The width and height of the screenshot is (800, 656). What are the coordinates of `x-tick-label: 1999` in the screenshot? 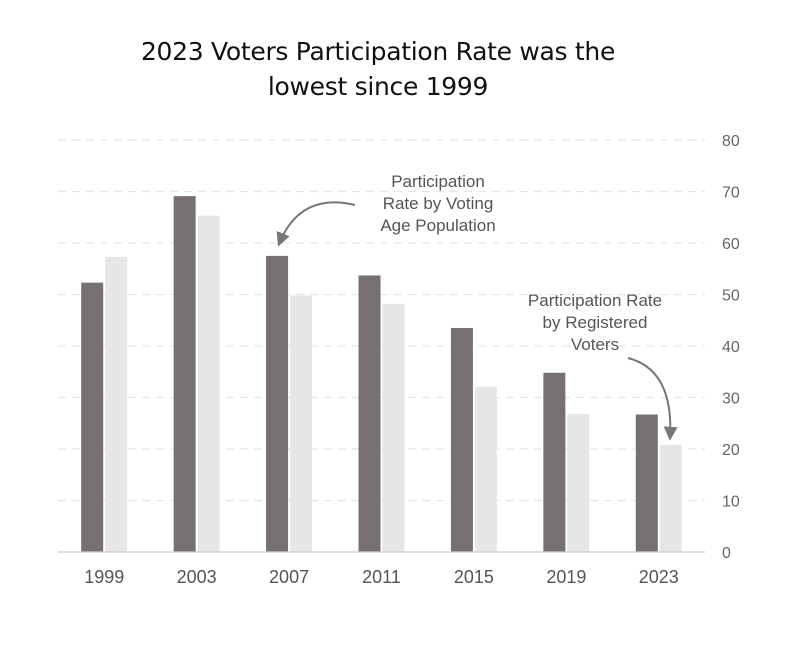 It's located at (104, 577).